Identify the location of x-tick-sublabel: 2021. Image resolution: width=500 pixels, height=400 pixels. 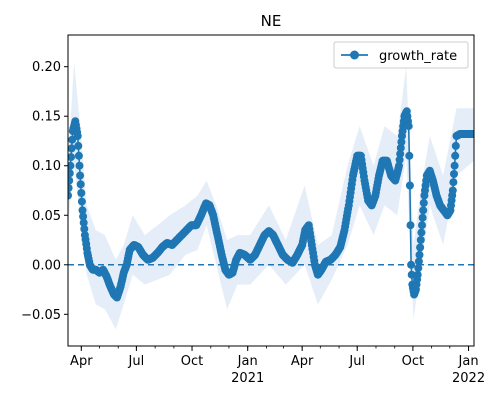
(247, 378).